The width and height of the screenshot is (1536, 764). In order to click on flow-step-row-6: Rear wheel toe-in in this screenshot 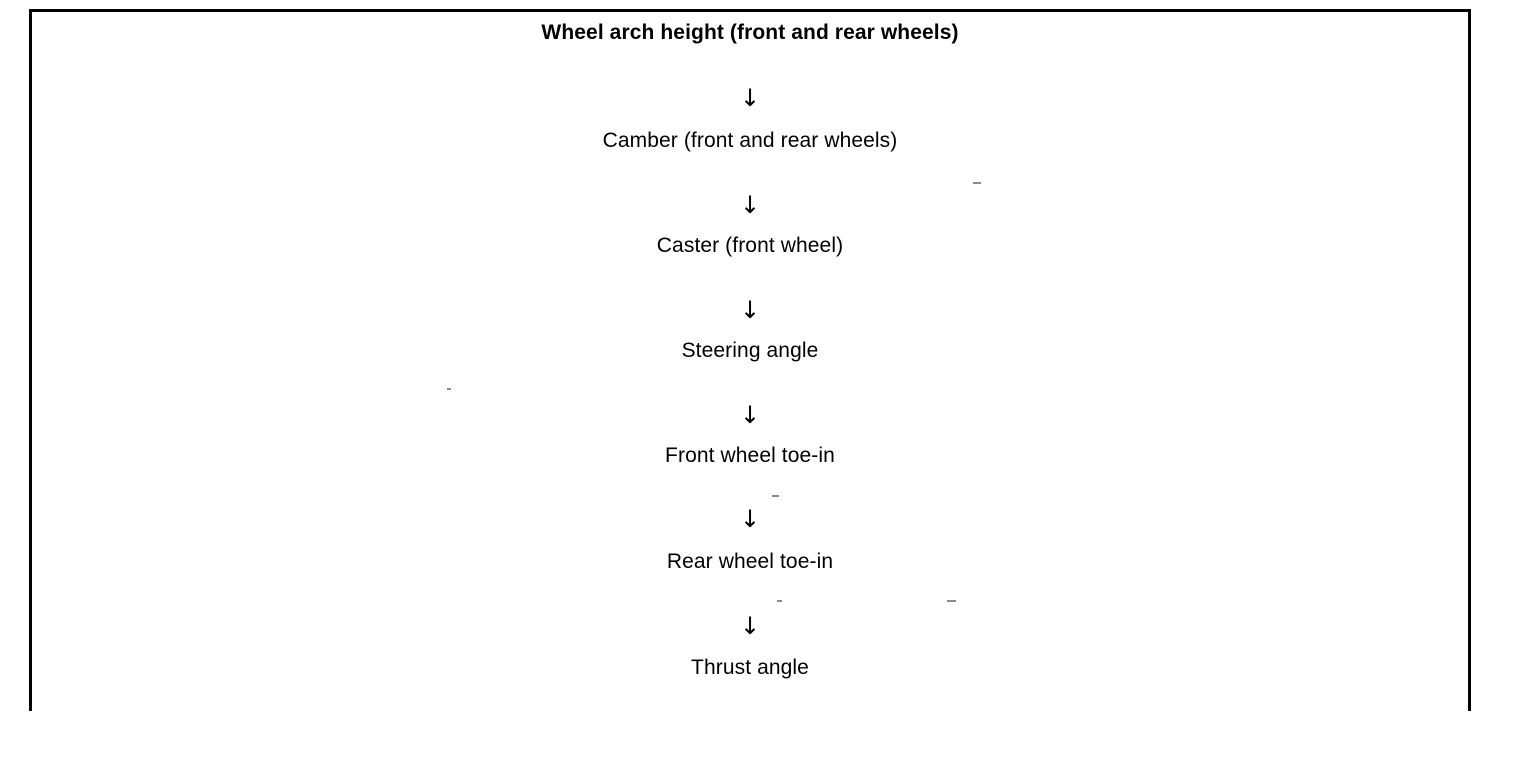, I will do `click(750, 575)`.